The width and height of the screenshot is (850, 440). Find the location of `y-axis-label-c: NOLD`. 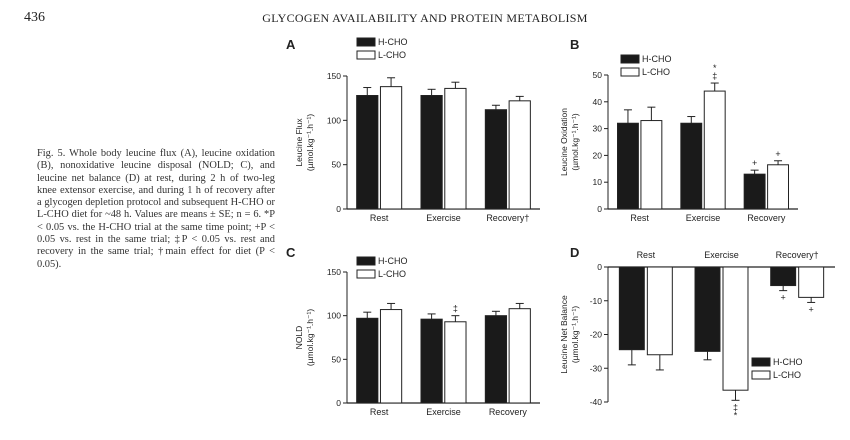

y-axis-label-c: NOLD is located at coordinates (299, 338).